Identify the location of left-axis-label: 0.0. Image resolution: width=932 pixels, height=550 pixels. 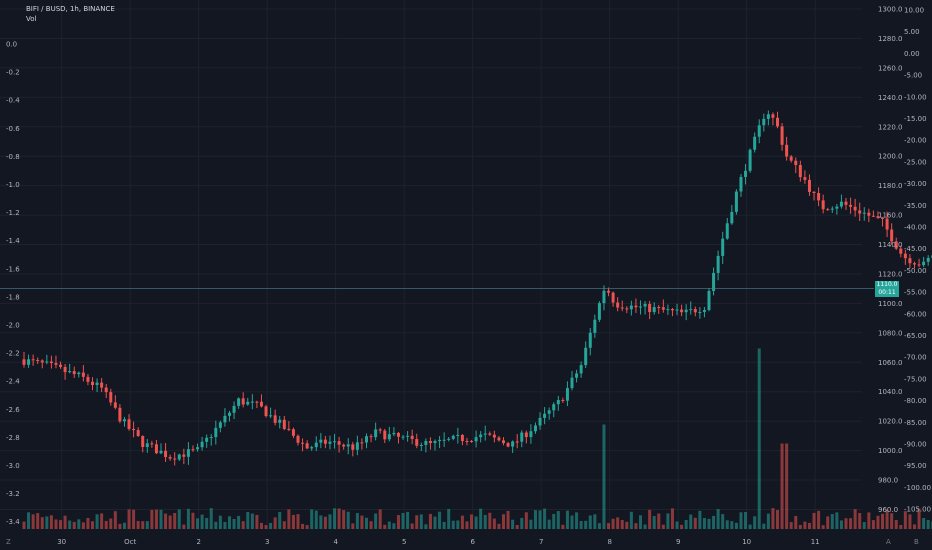
(11, 45).